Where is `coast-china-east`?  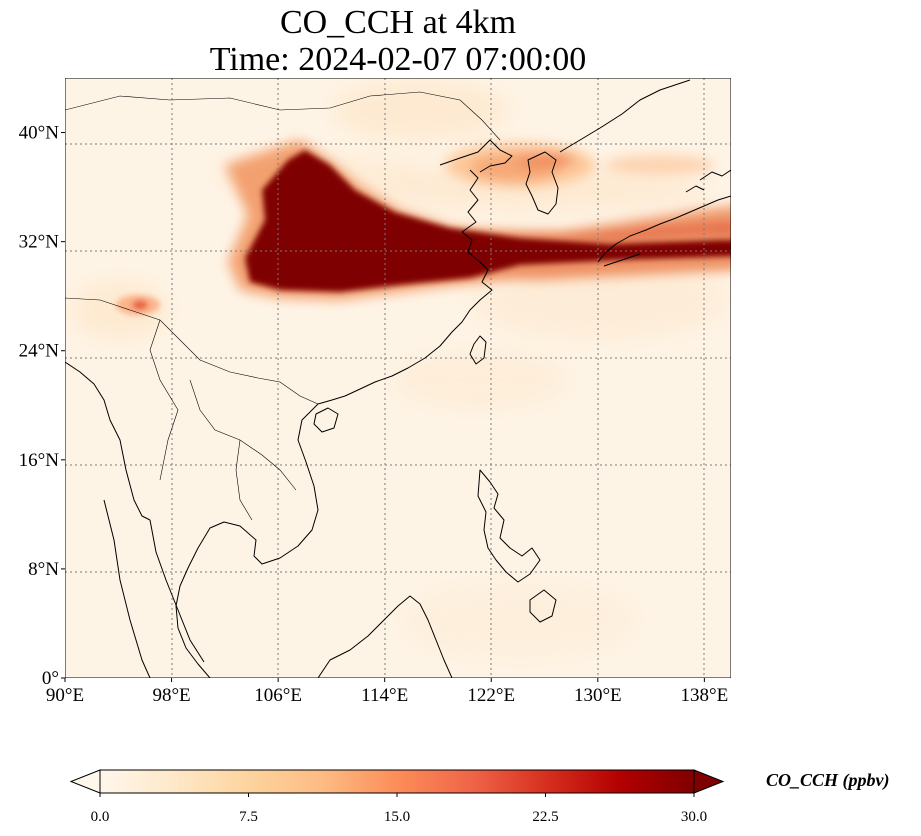
coast-china-east is located at coordinates (405, 287).